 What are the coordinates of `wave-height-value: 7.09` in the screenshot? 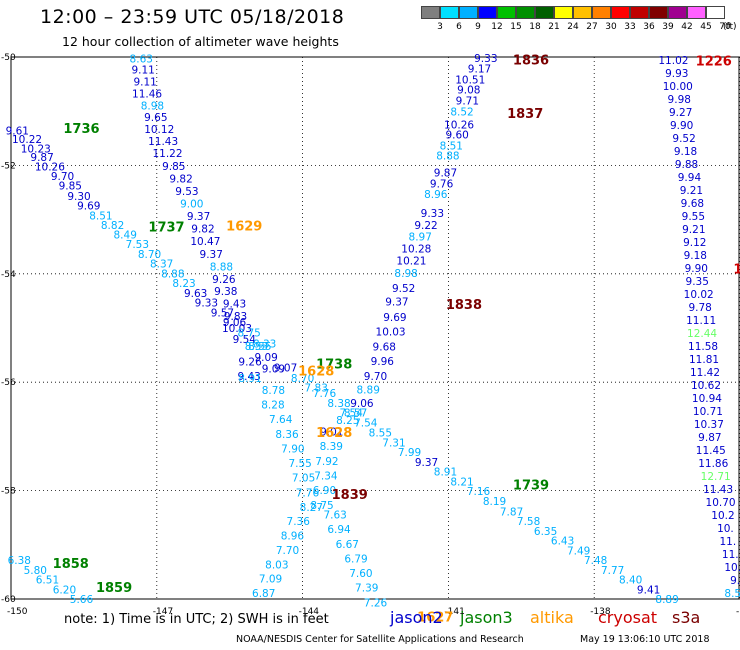 It's located at (270, 579).